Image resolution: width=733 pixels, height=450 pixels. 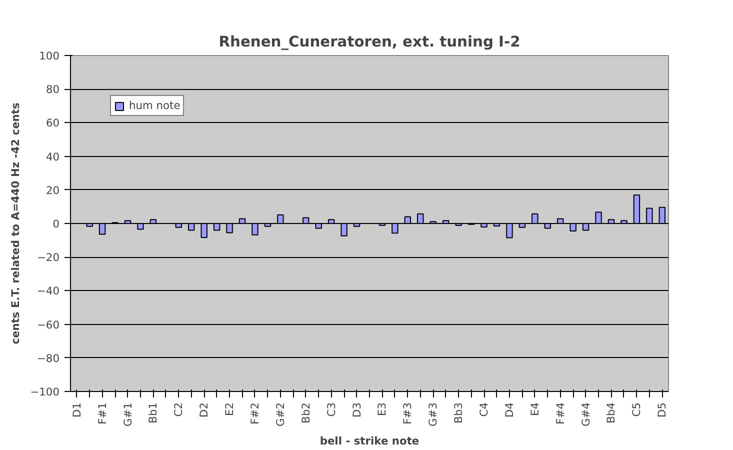 I want to click on y-tick-label: −80, so click(x=48, y=358).